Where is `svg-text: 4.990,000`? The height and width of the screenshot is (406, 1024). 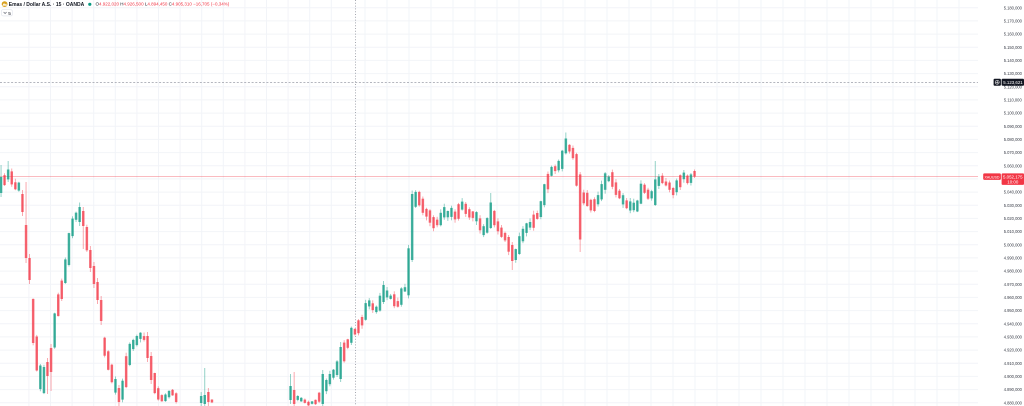 svg-text: 4.990,000 is located at coordinates (1013, 257).